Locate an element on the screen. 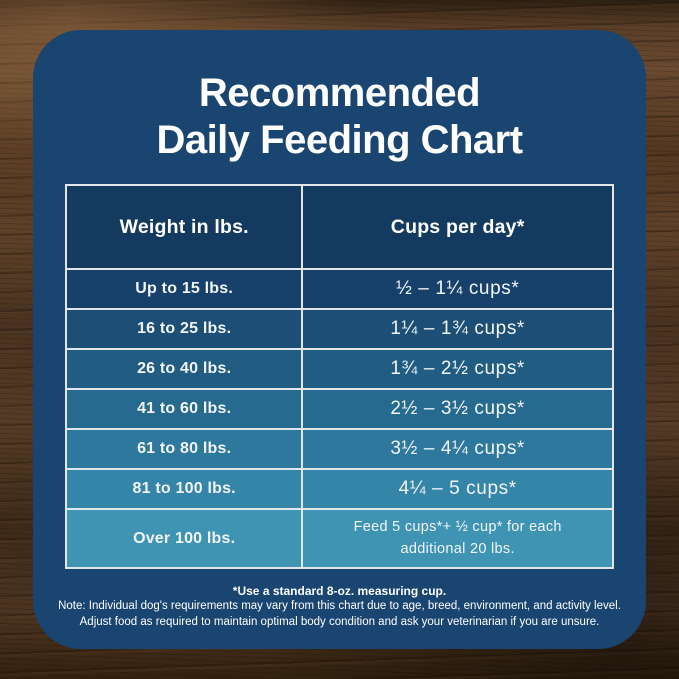 This screenshot has height=679, width=679. page-title-line2: Daily Feeding Chart is located at coordinates (339, 140).